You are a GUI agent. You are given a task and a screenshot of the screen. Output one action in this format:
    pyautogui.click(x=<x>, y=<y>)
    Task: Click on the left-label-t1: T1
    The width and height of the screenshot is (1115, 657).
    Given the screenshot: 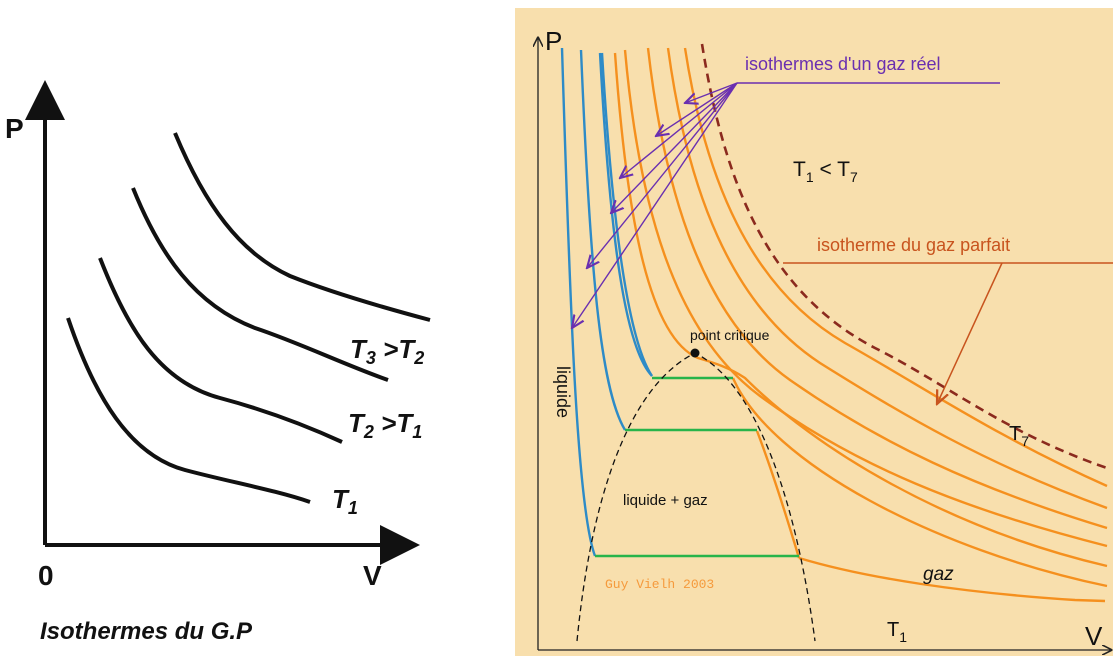 What is the action you would take?
    pyautogui.click(x=345, y=501)
    